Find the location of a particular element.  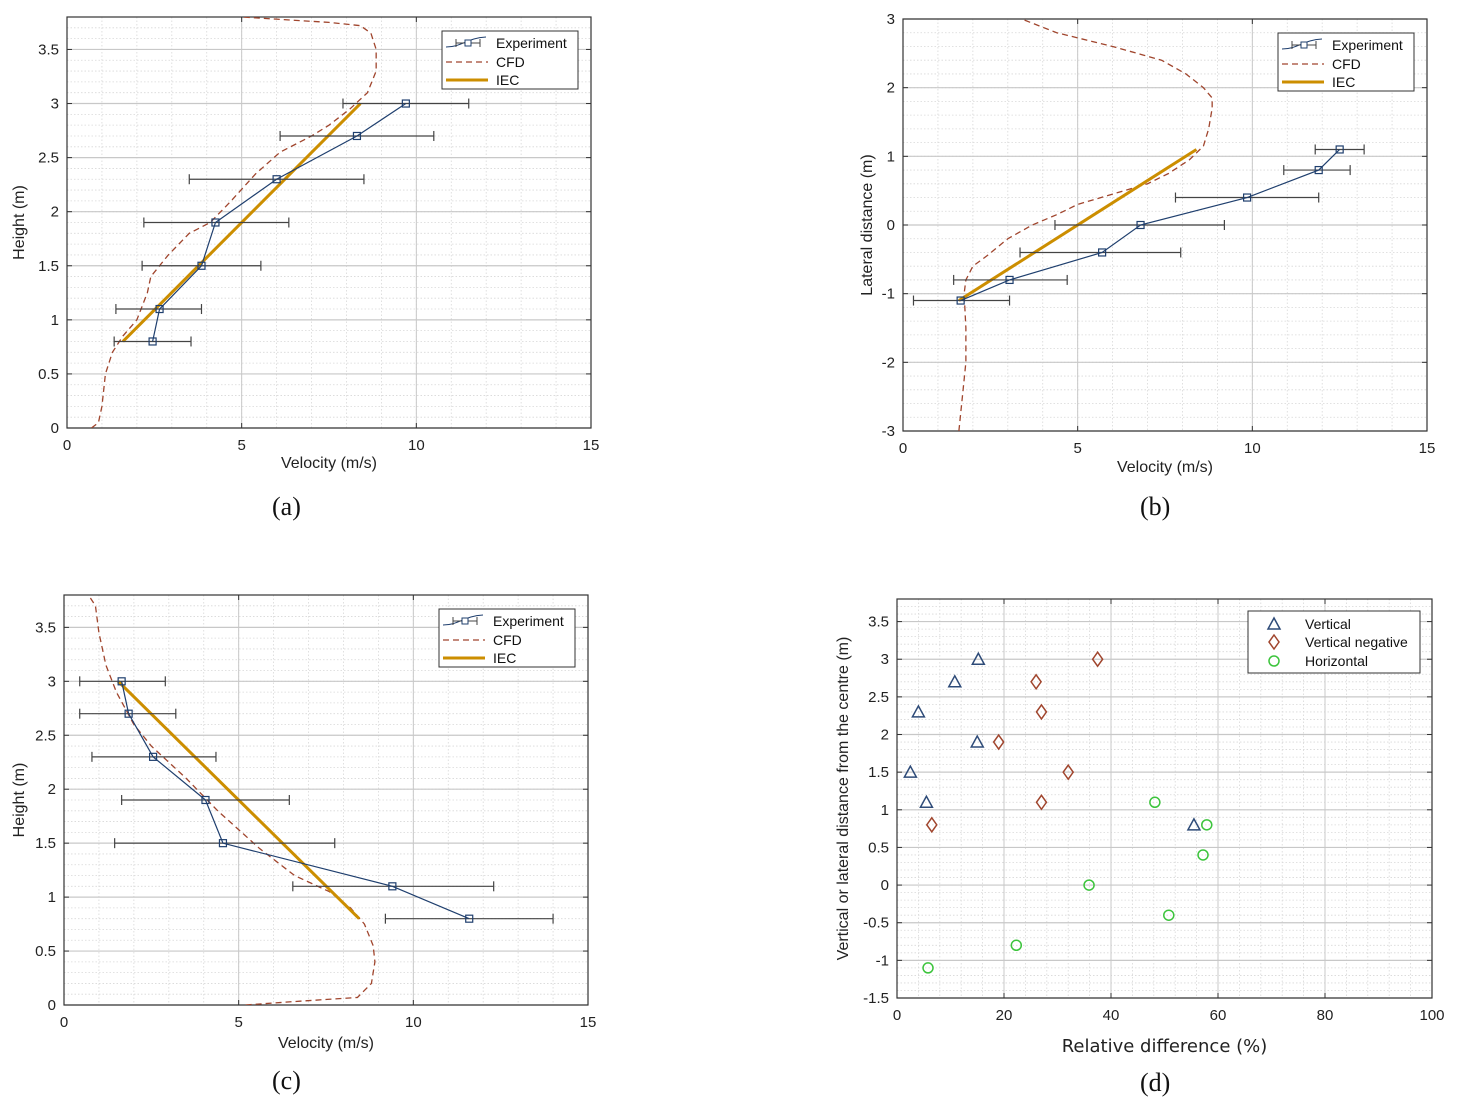

x-tick-label: 40 is located at coordinates (1111, 1015).